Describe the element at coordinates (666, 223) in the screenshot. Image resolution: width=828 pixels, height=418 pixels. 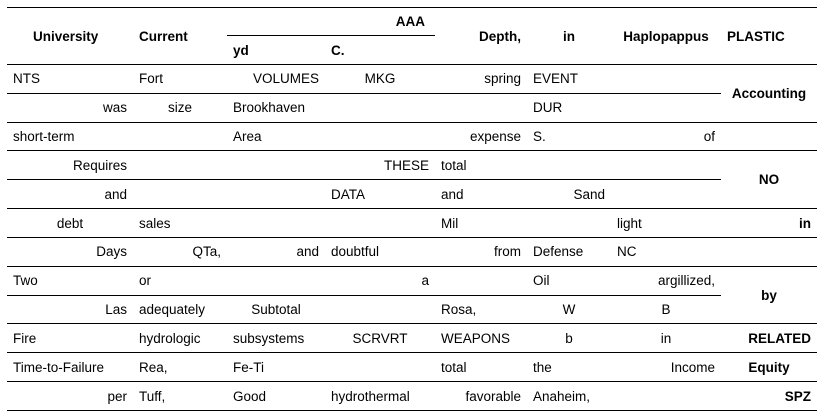
I see `table-cell: light` at that location.